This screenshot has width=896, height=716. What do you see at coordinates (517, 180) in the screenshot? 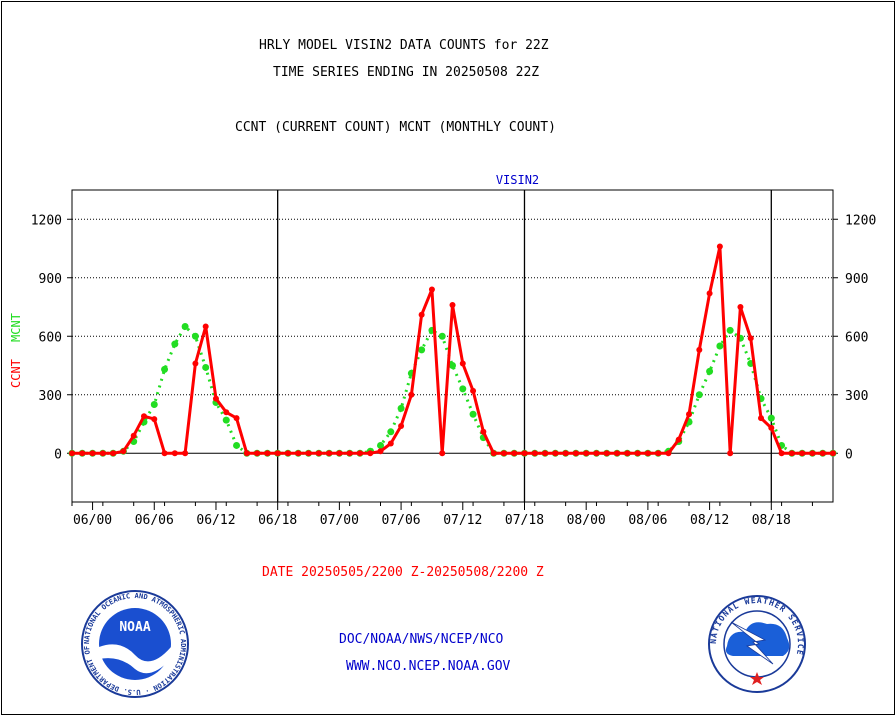
I see `plot-title: VISIN2` at bounding box center [517, 180].